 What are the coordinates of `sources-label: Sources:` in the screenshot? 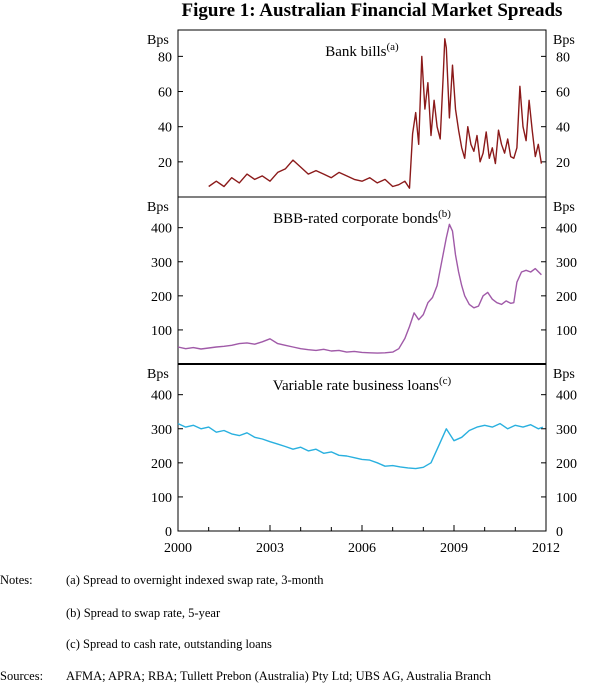 It's located at (21, 676).